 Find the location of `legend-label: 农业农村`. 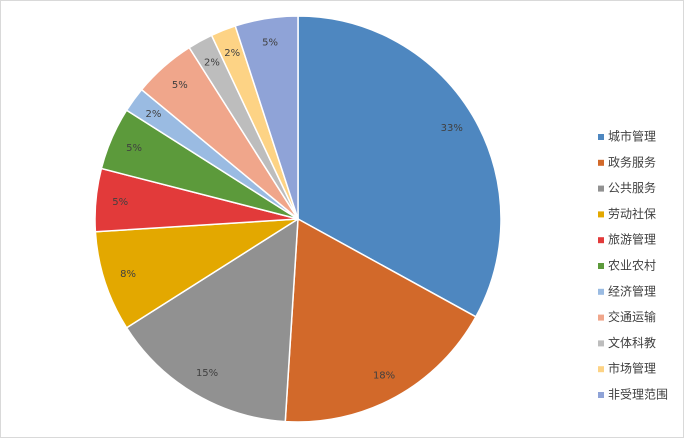

legend-label: 农业农村 is located at coordinates (632, 266).